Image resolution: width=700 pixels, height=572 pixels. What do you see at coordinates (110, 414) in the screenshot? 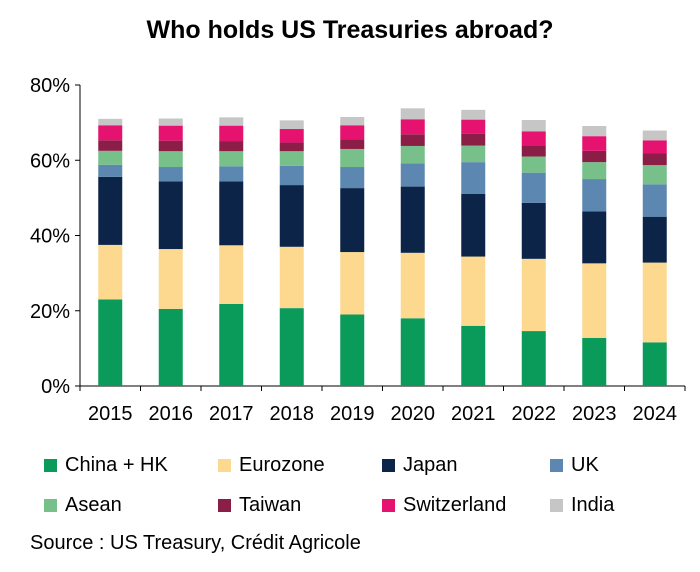
I see `x-tick-label: 2015` at bounding box center [110, 414].